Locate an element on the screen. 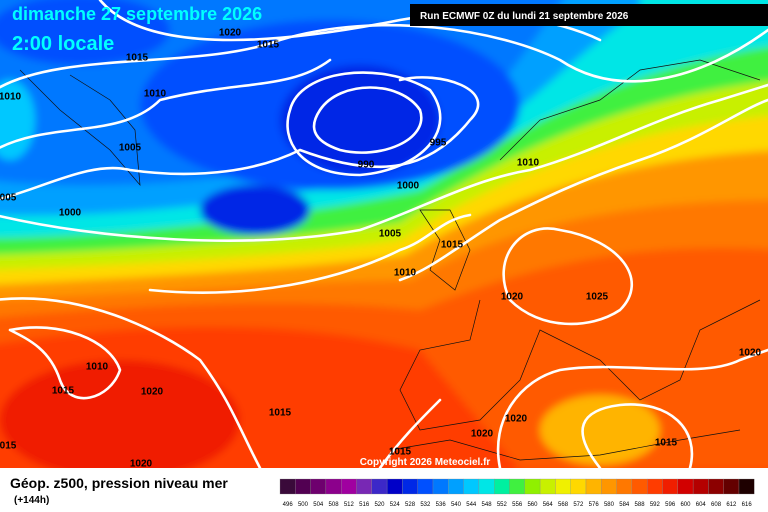  footer-title: Géop. z500, pression niveau mer is located at coordinates (119, 483).